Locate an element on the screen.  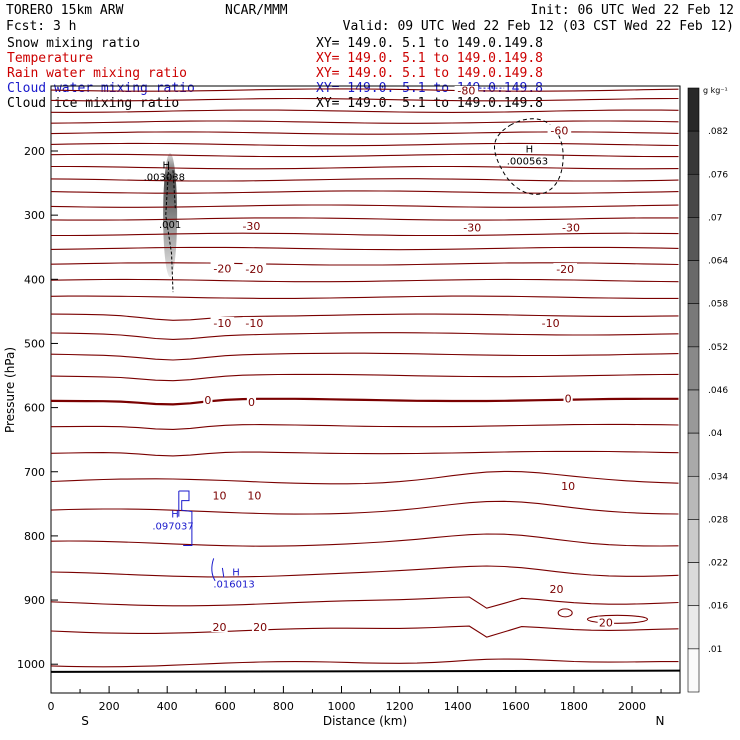
north-label: N is located at coordinates (660, 721).